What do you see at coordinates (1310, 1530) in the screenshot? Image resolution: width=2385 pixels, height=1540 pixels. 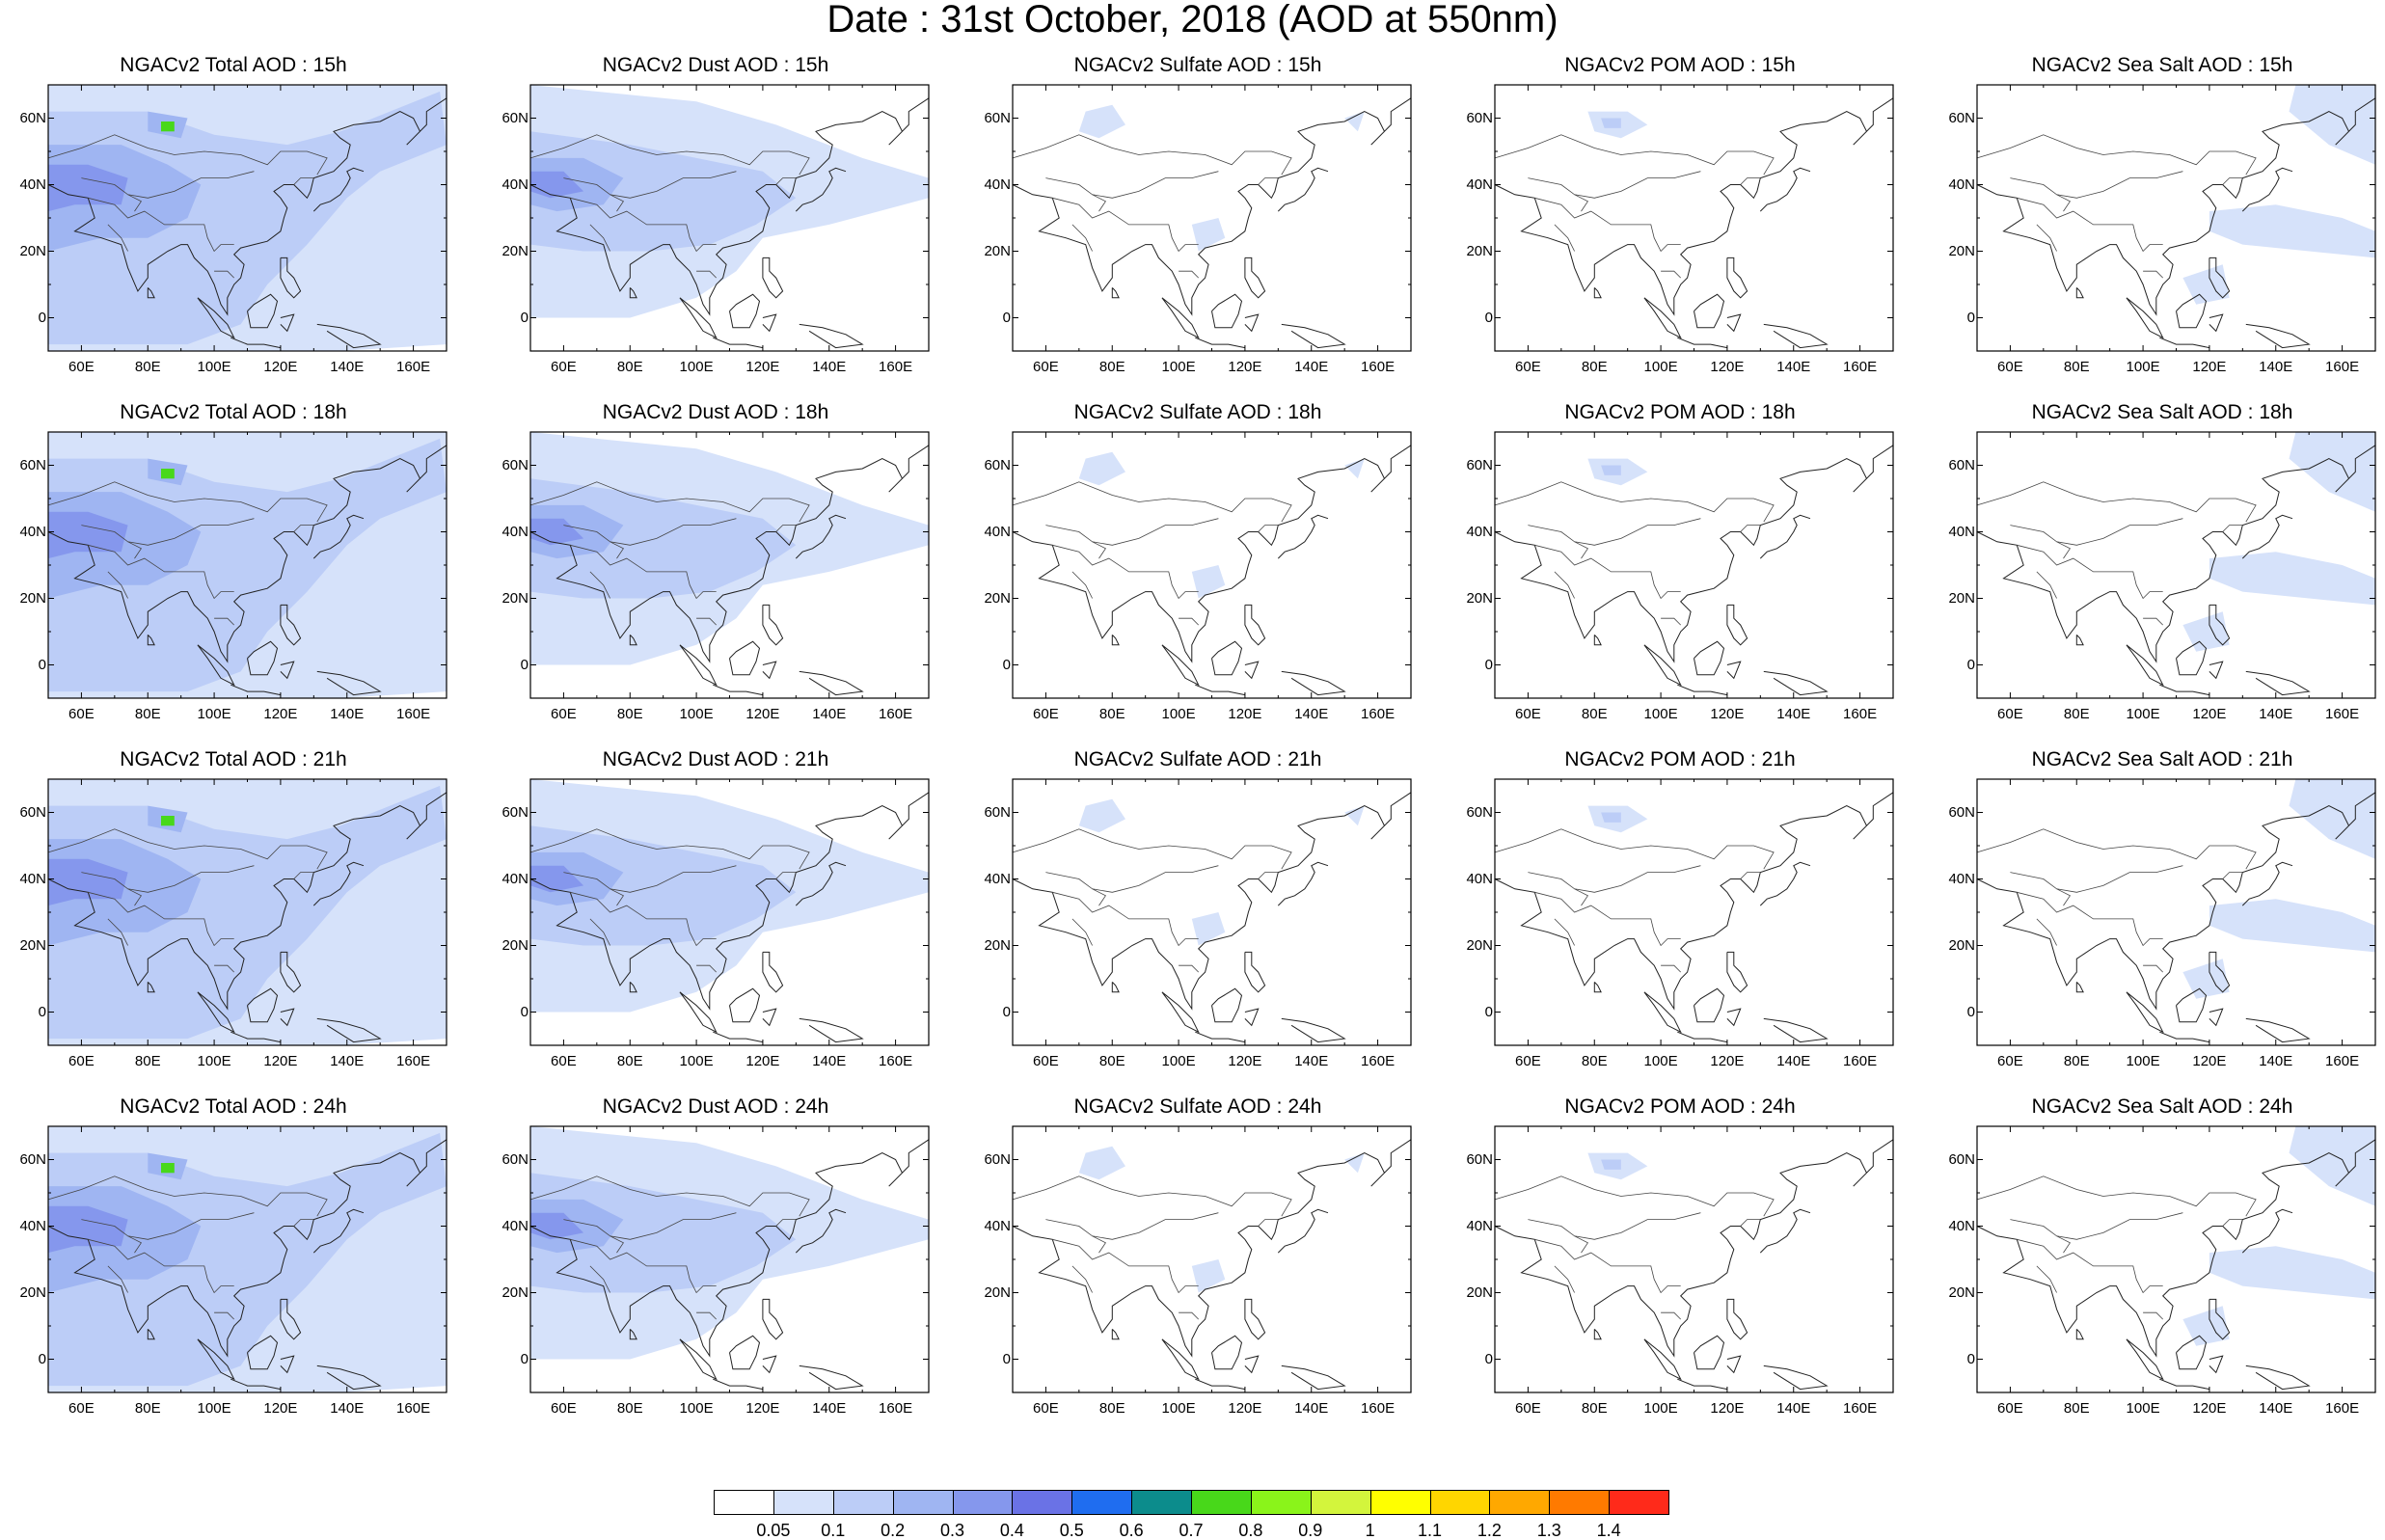 I see `colorbar-level-label: 0.9` at bounding box center [1310, 1530].